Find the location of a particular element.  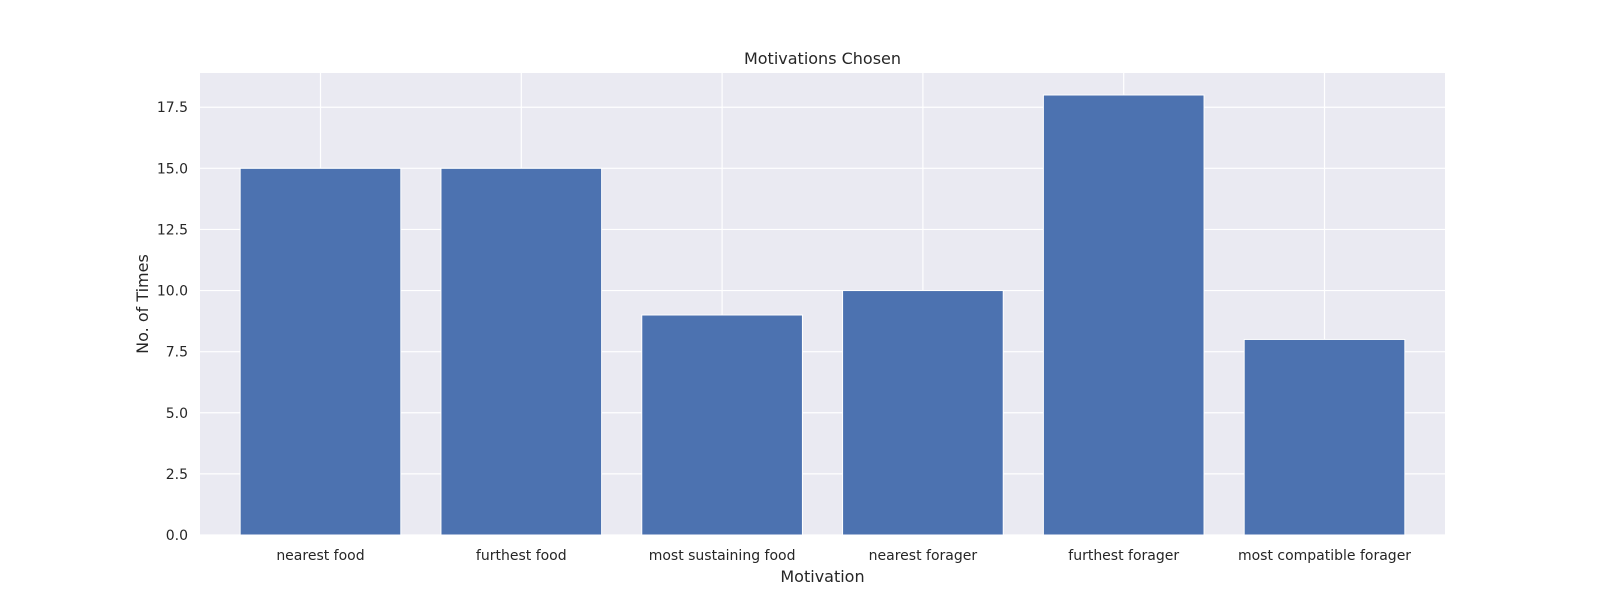

y-tick-label: 10.0 is located at coordinates (172, 292).